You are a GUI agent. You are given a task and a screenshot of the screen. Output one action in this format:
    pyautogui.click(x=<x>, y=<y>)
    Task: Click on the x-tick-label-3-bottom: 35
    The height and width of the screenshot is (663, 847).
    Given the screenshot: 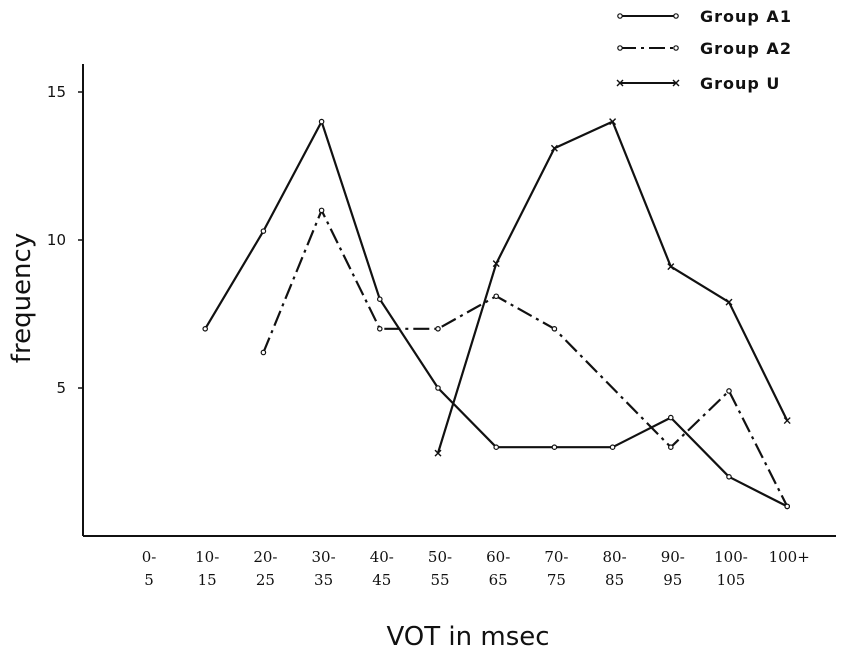 What is the action you would take?
    pyautogui.click(x=323, y=580)
    